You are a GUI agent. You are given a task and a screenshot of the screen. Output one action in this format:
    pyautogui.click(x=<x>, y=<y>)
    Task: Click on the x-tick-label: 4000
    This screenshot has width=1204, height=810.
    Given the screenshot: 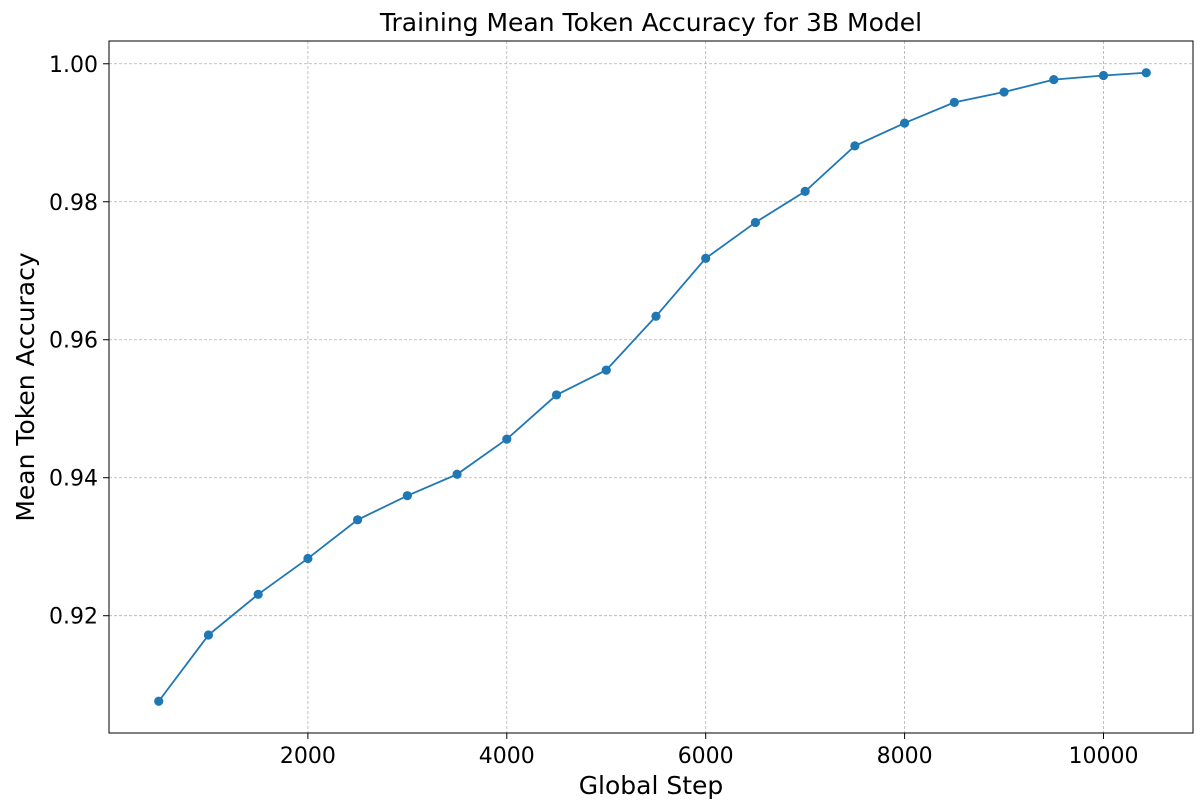 What is the action you would take?
    pyautogui.click(x=507, y=756)
    